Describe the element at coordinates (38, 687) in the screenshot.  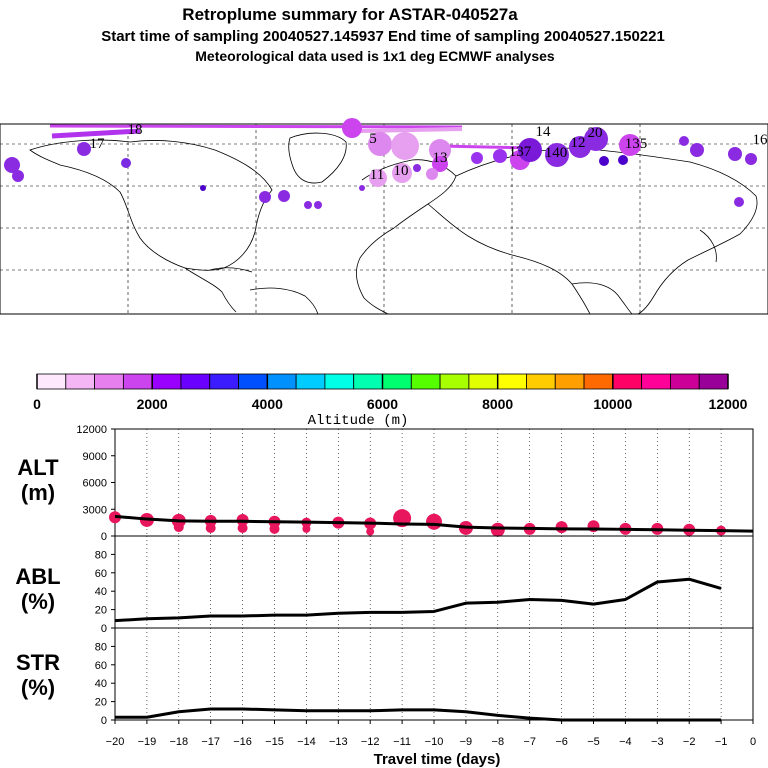
I see `str-unit: (%)` at that location.